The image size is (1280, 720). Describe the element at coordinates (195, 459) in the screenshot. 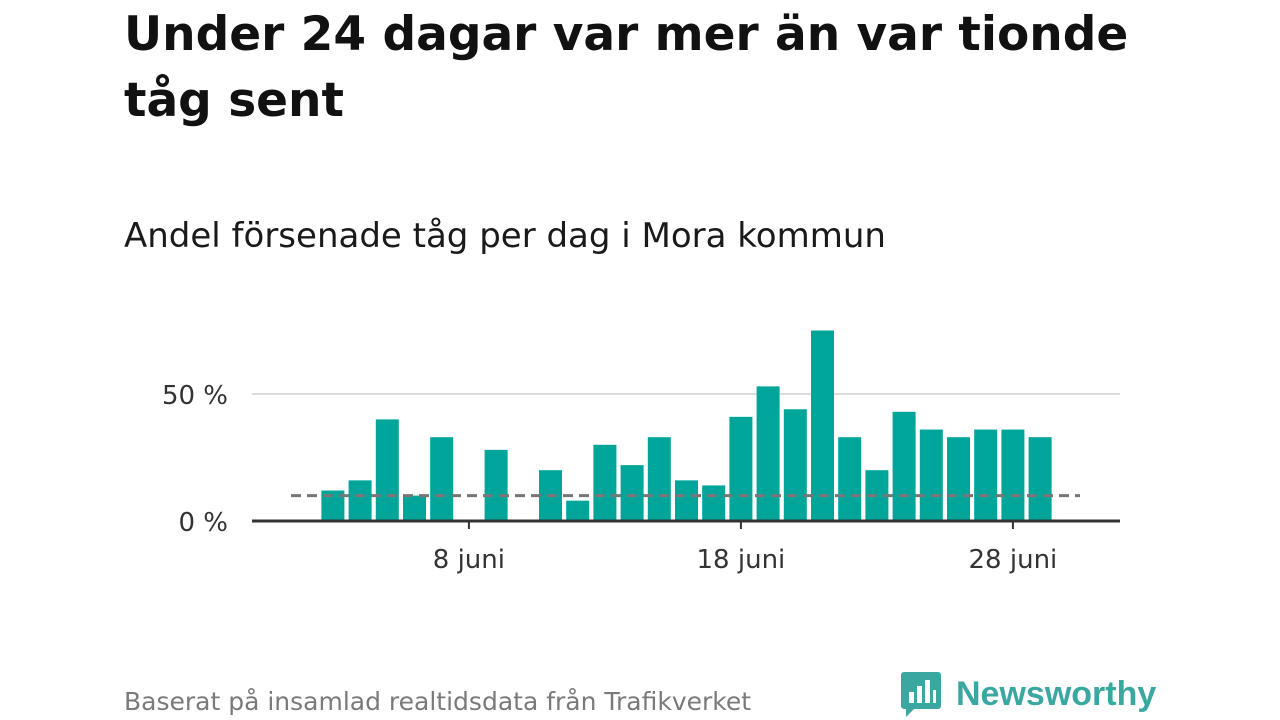

I see `y-axis-labels: 0 % 50 %` at that location.